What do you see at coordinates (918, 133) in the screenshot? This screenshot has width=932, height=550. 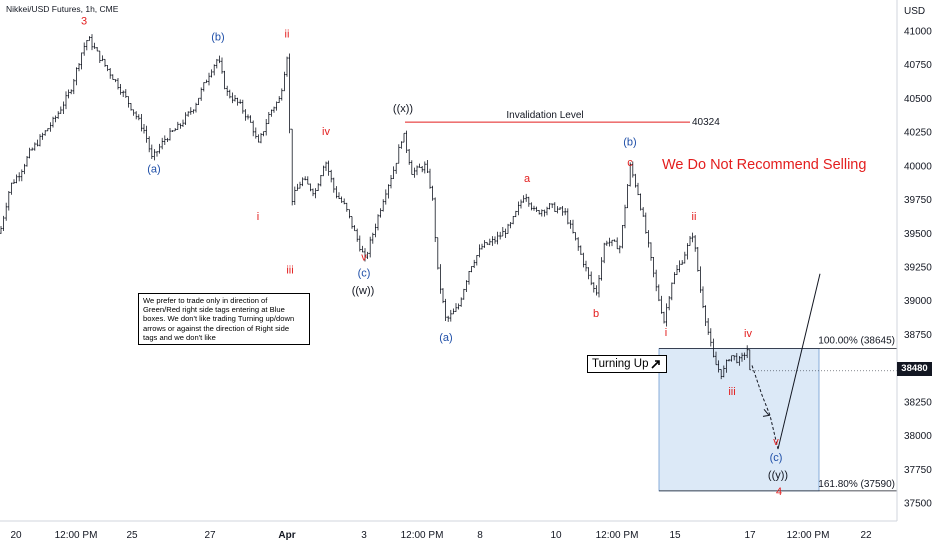 I see `price-tick-label: 40250` at bounding box center [918, 133].